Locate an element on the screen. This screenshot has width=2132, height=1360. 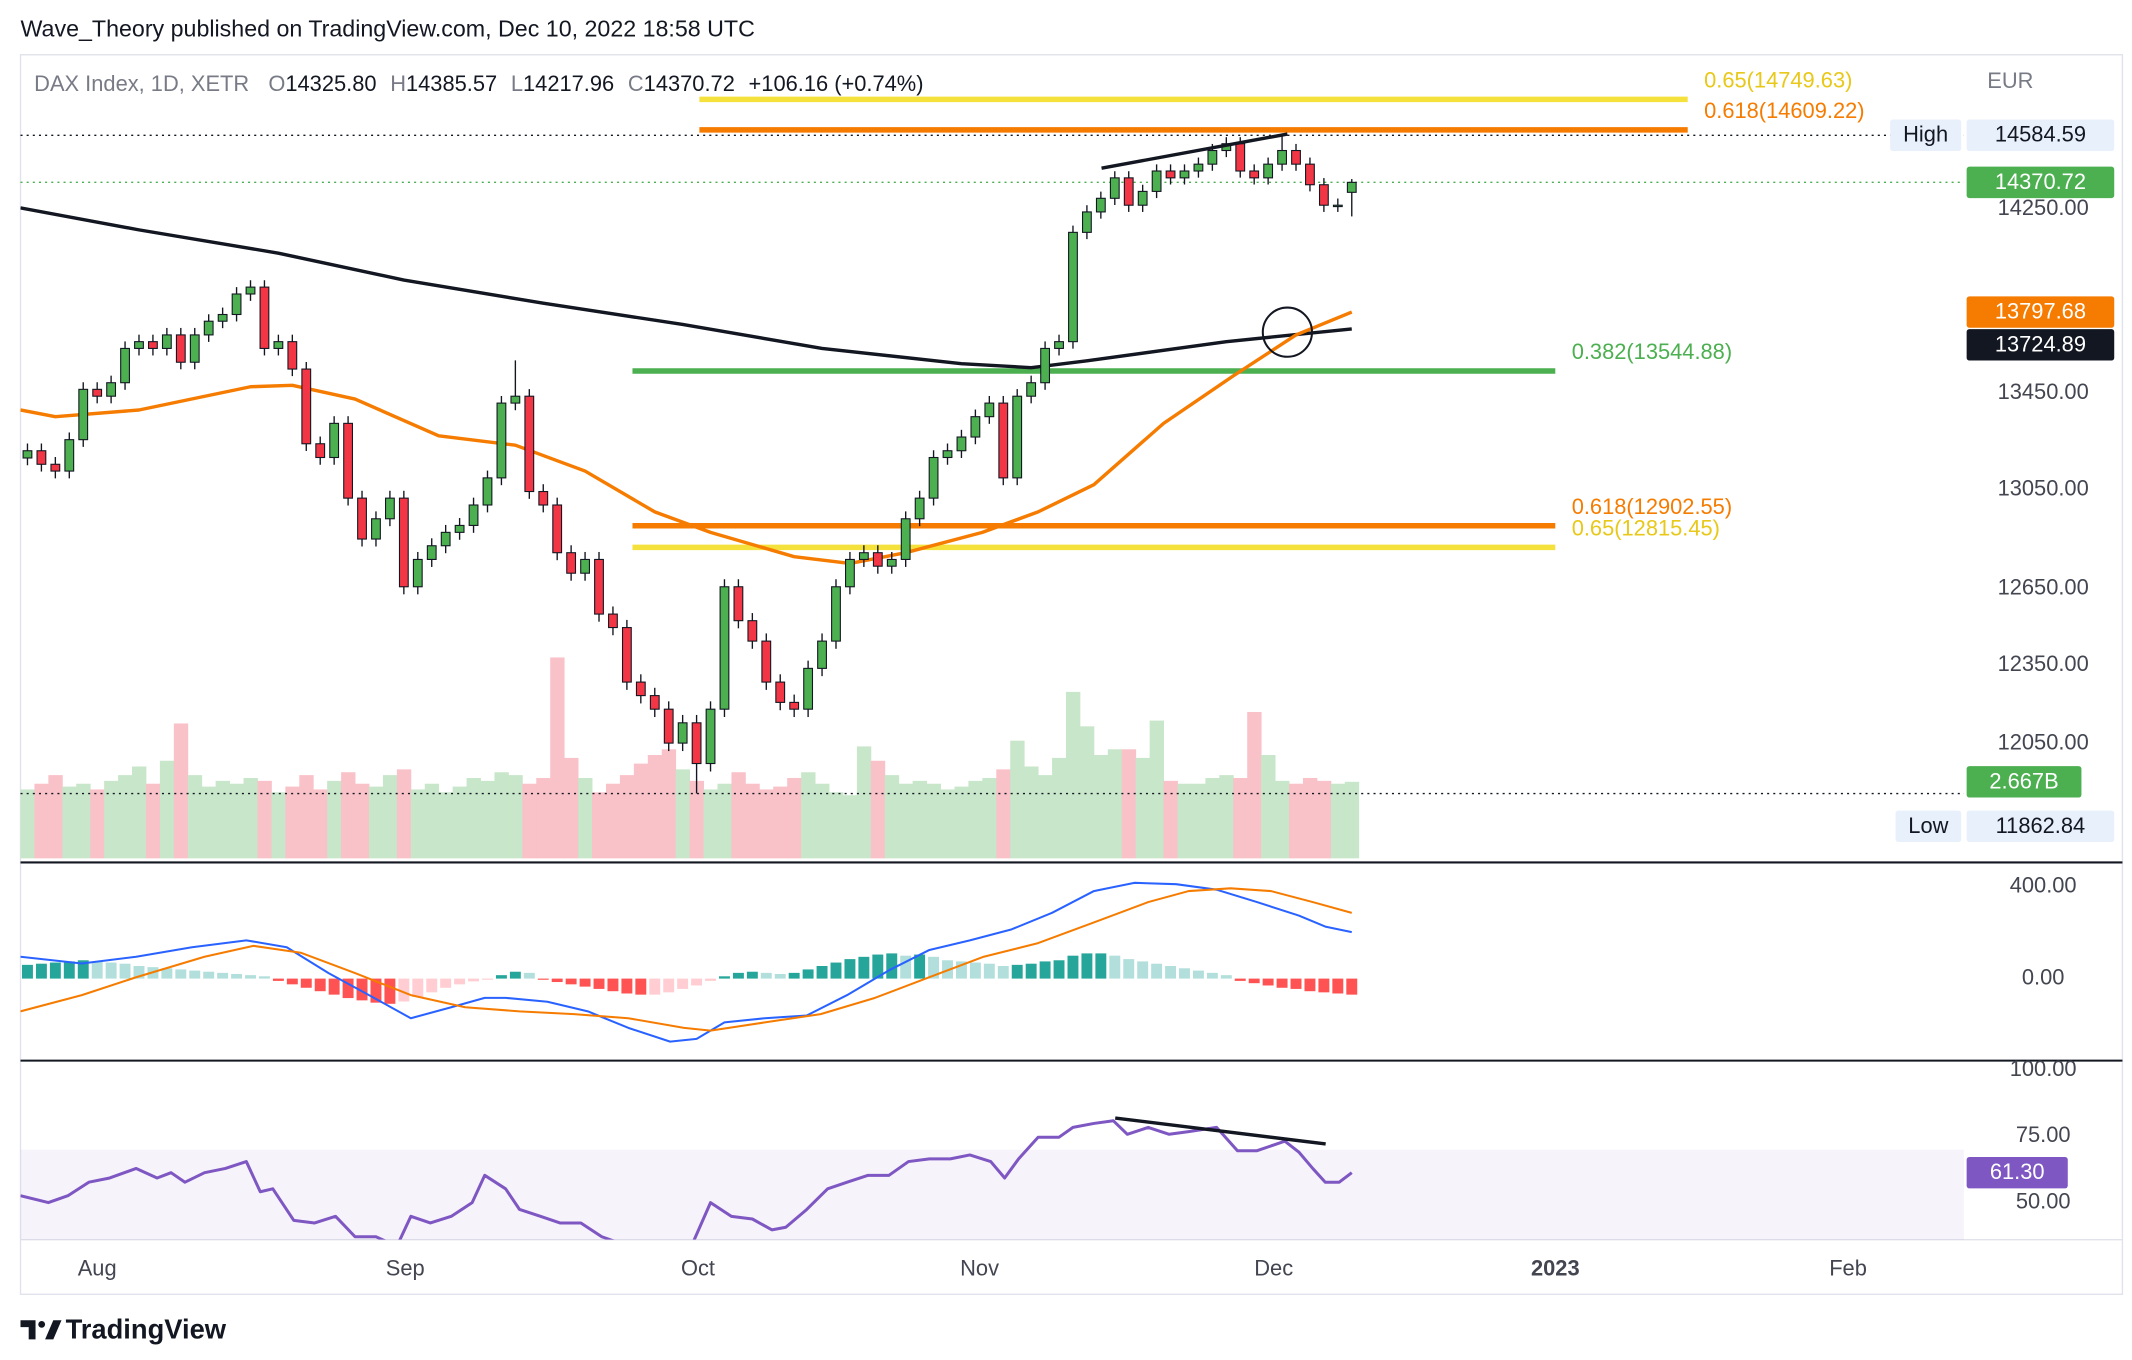
low-value-box is located at coordinates (2040, 826).